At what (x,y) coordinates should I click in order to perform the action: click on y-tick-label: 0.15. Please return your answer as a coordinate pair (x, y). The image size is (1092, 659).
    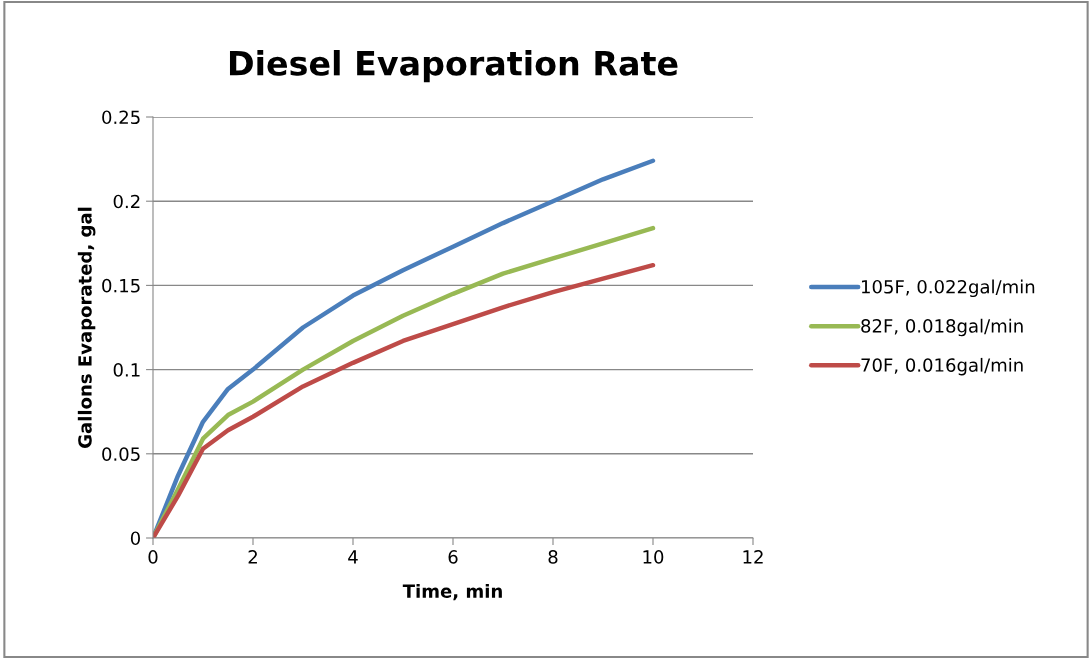
    Looking at the image, I should click on (121, 285).